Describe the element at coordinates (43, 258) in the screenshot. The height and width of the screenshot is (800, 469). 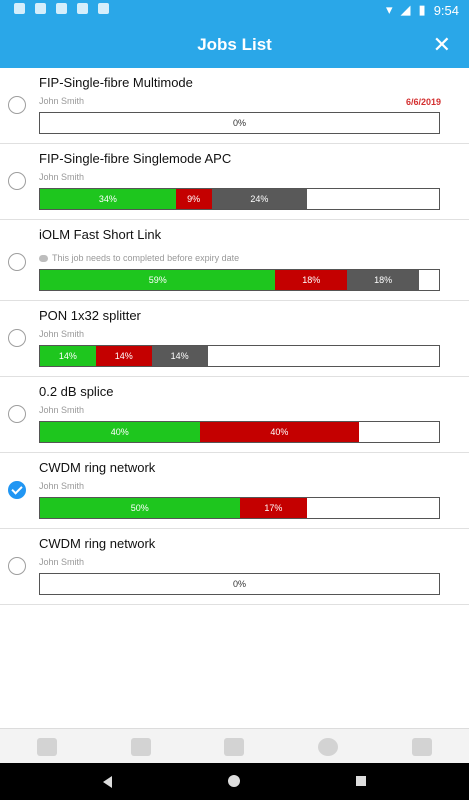
I see `comment-icon` at that location.